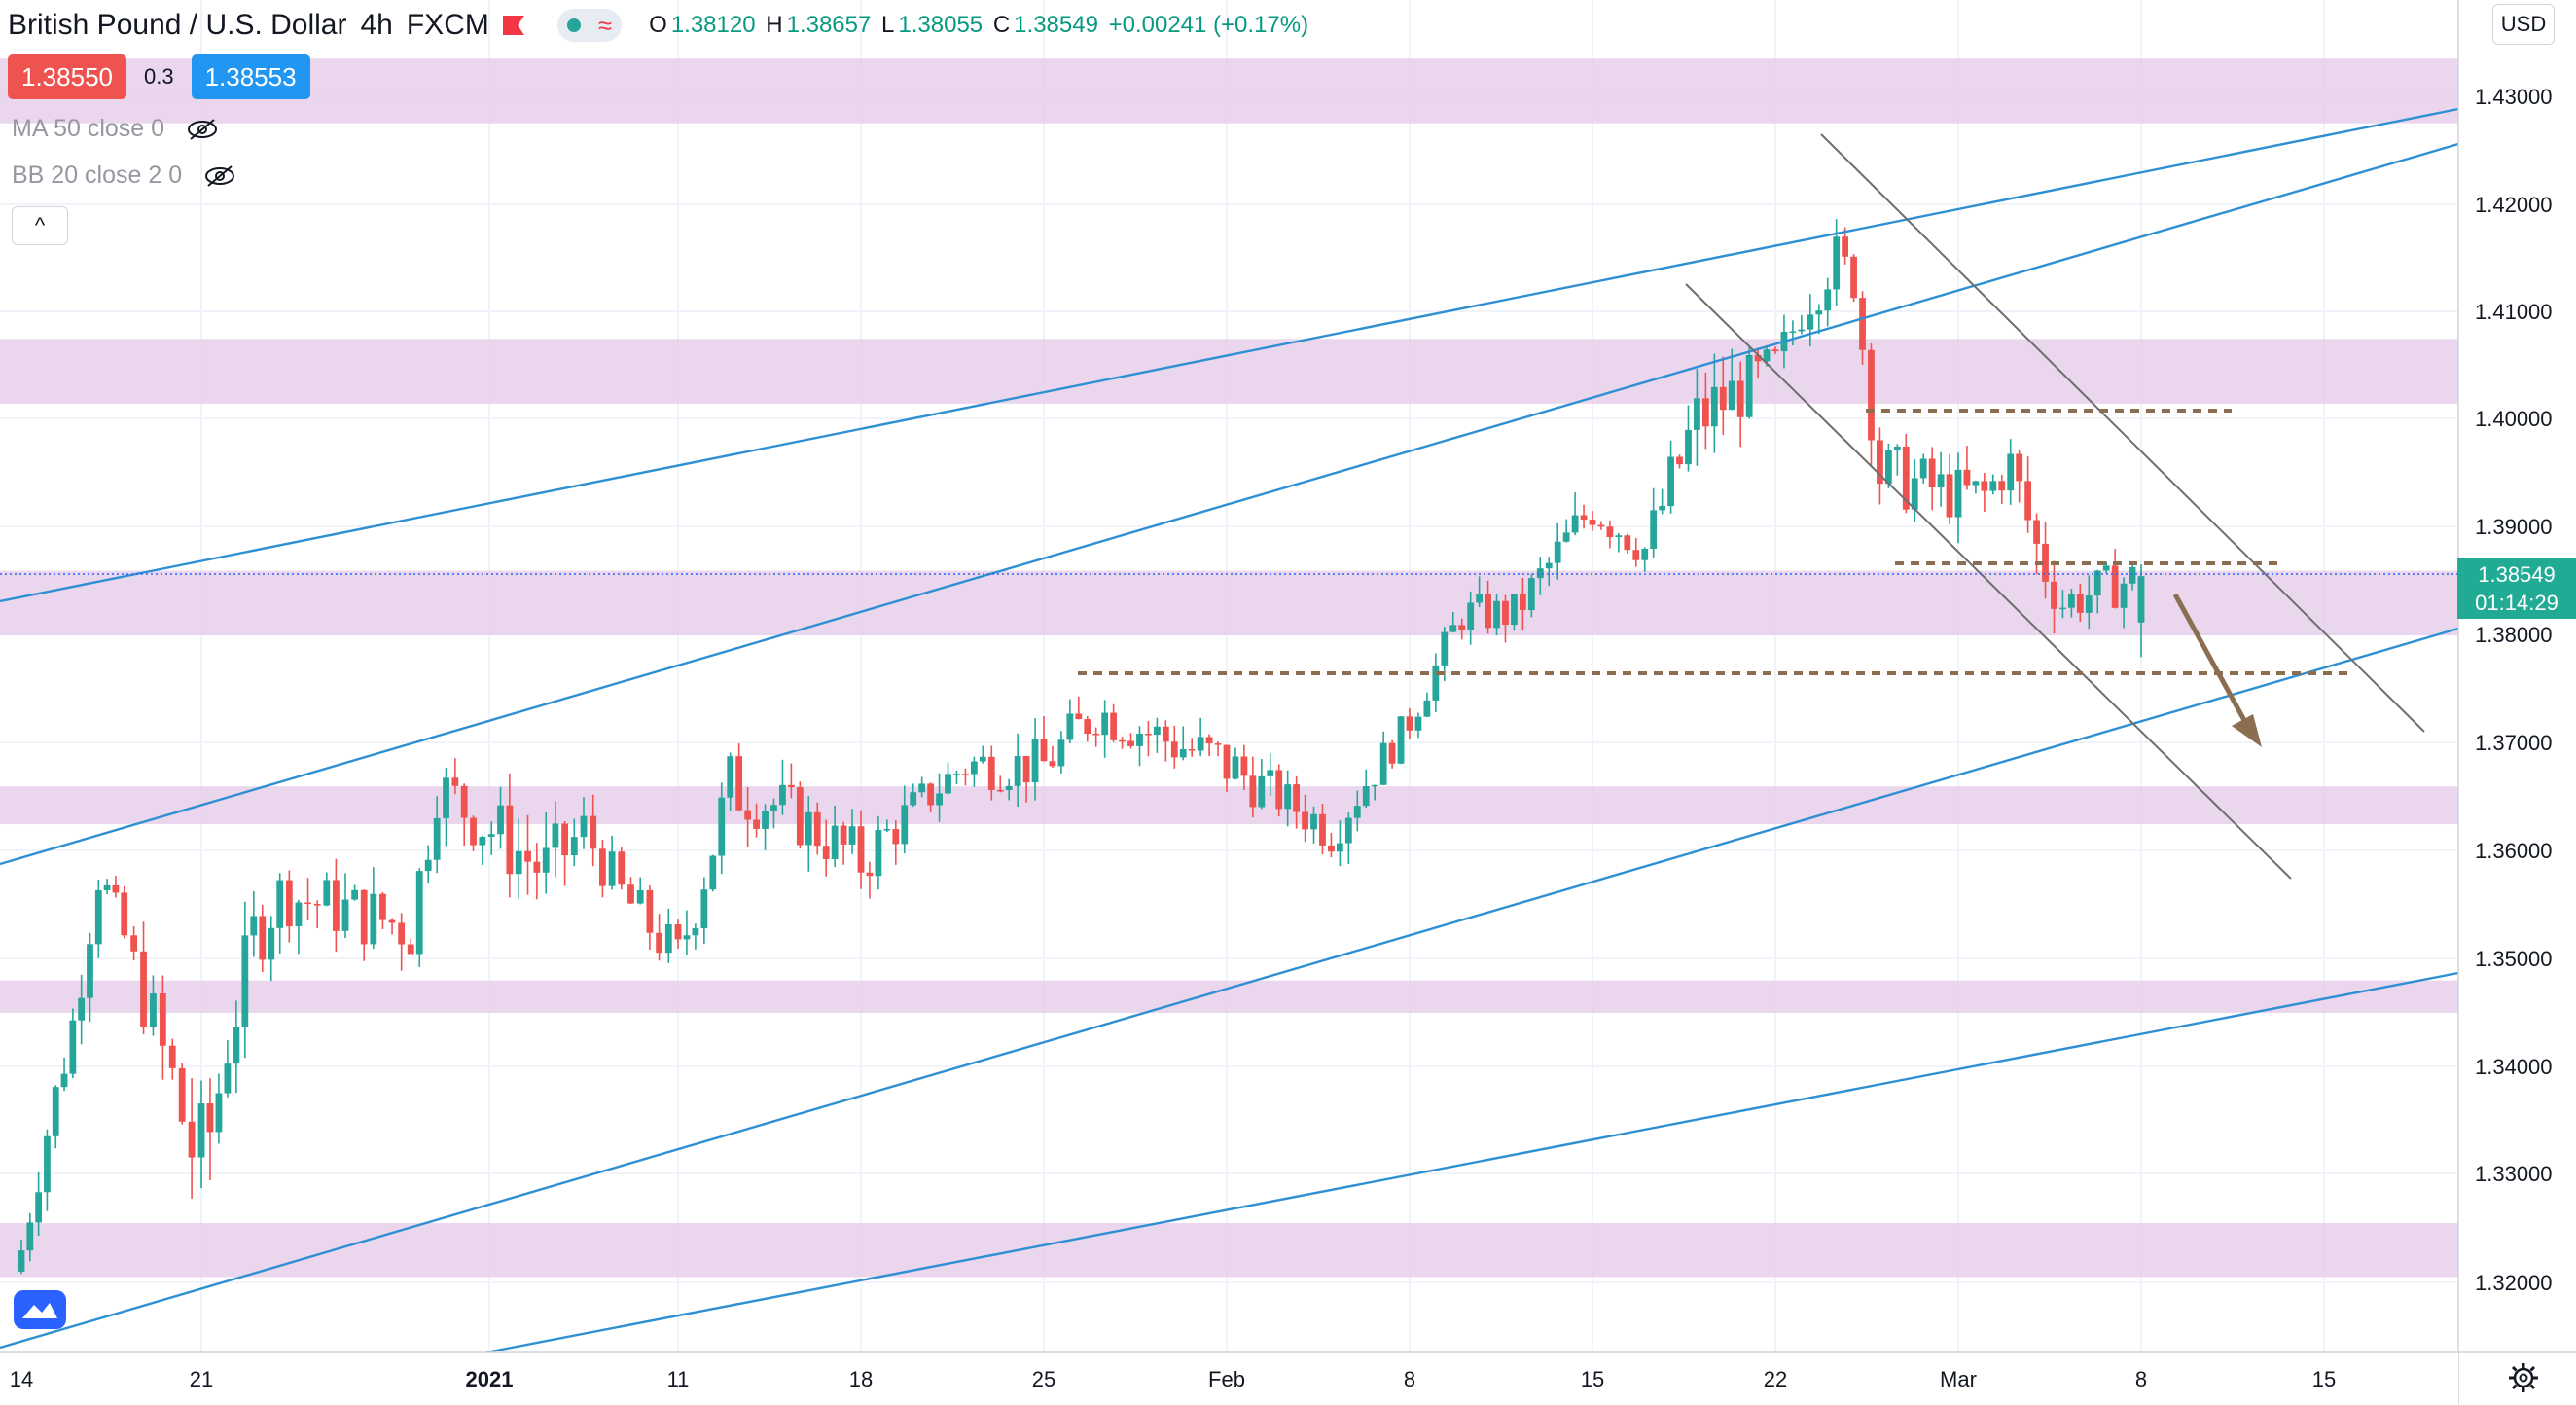  I want to click on flag-icon, so click(513, 25).